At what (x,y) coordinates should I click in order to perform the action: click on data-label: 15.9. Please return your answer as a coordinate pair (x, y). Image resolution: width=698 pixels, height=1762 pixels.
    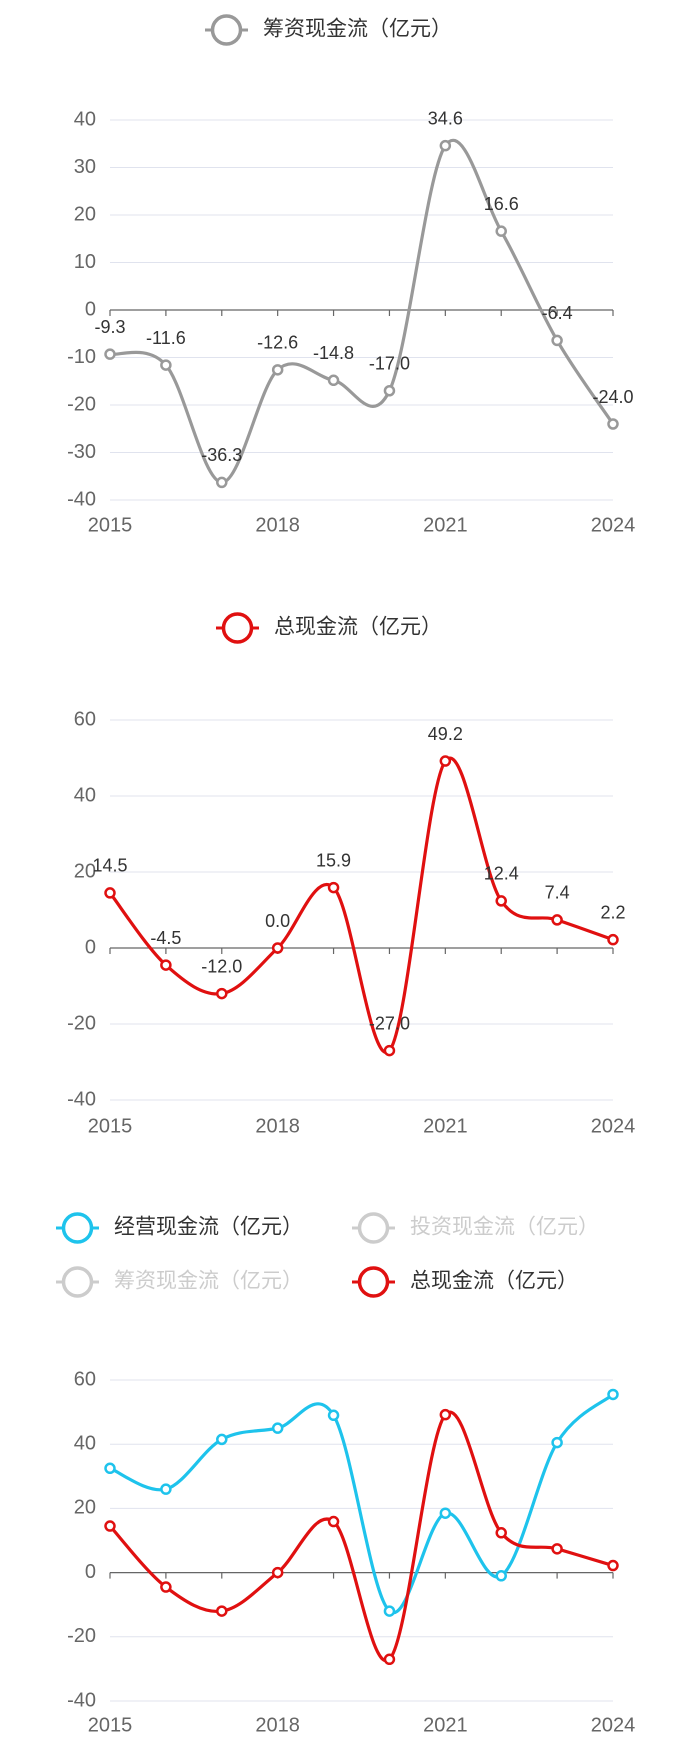
    Looking at the image, I should click on (333, 860).